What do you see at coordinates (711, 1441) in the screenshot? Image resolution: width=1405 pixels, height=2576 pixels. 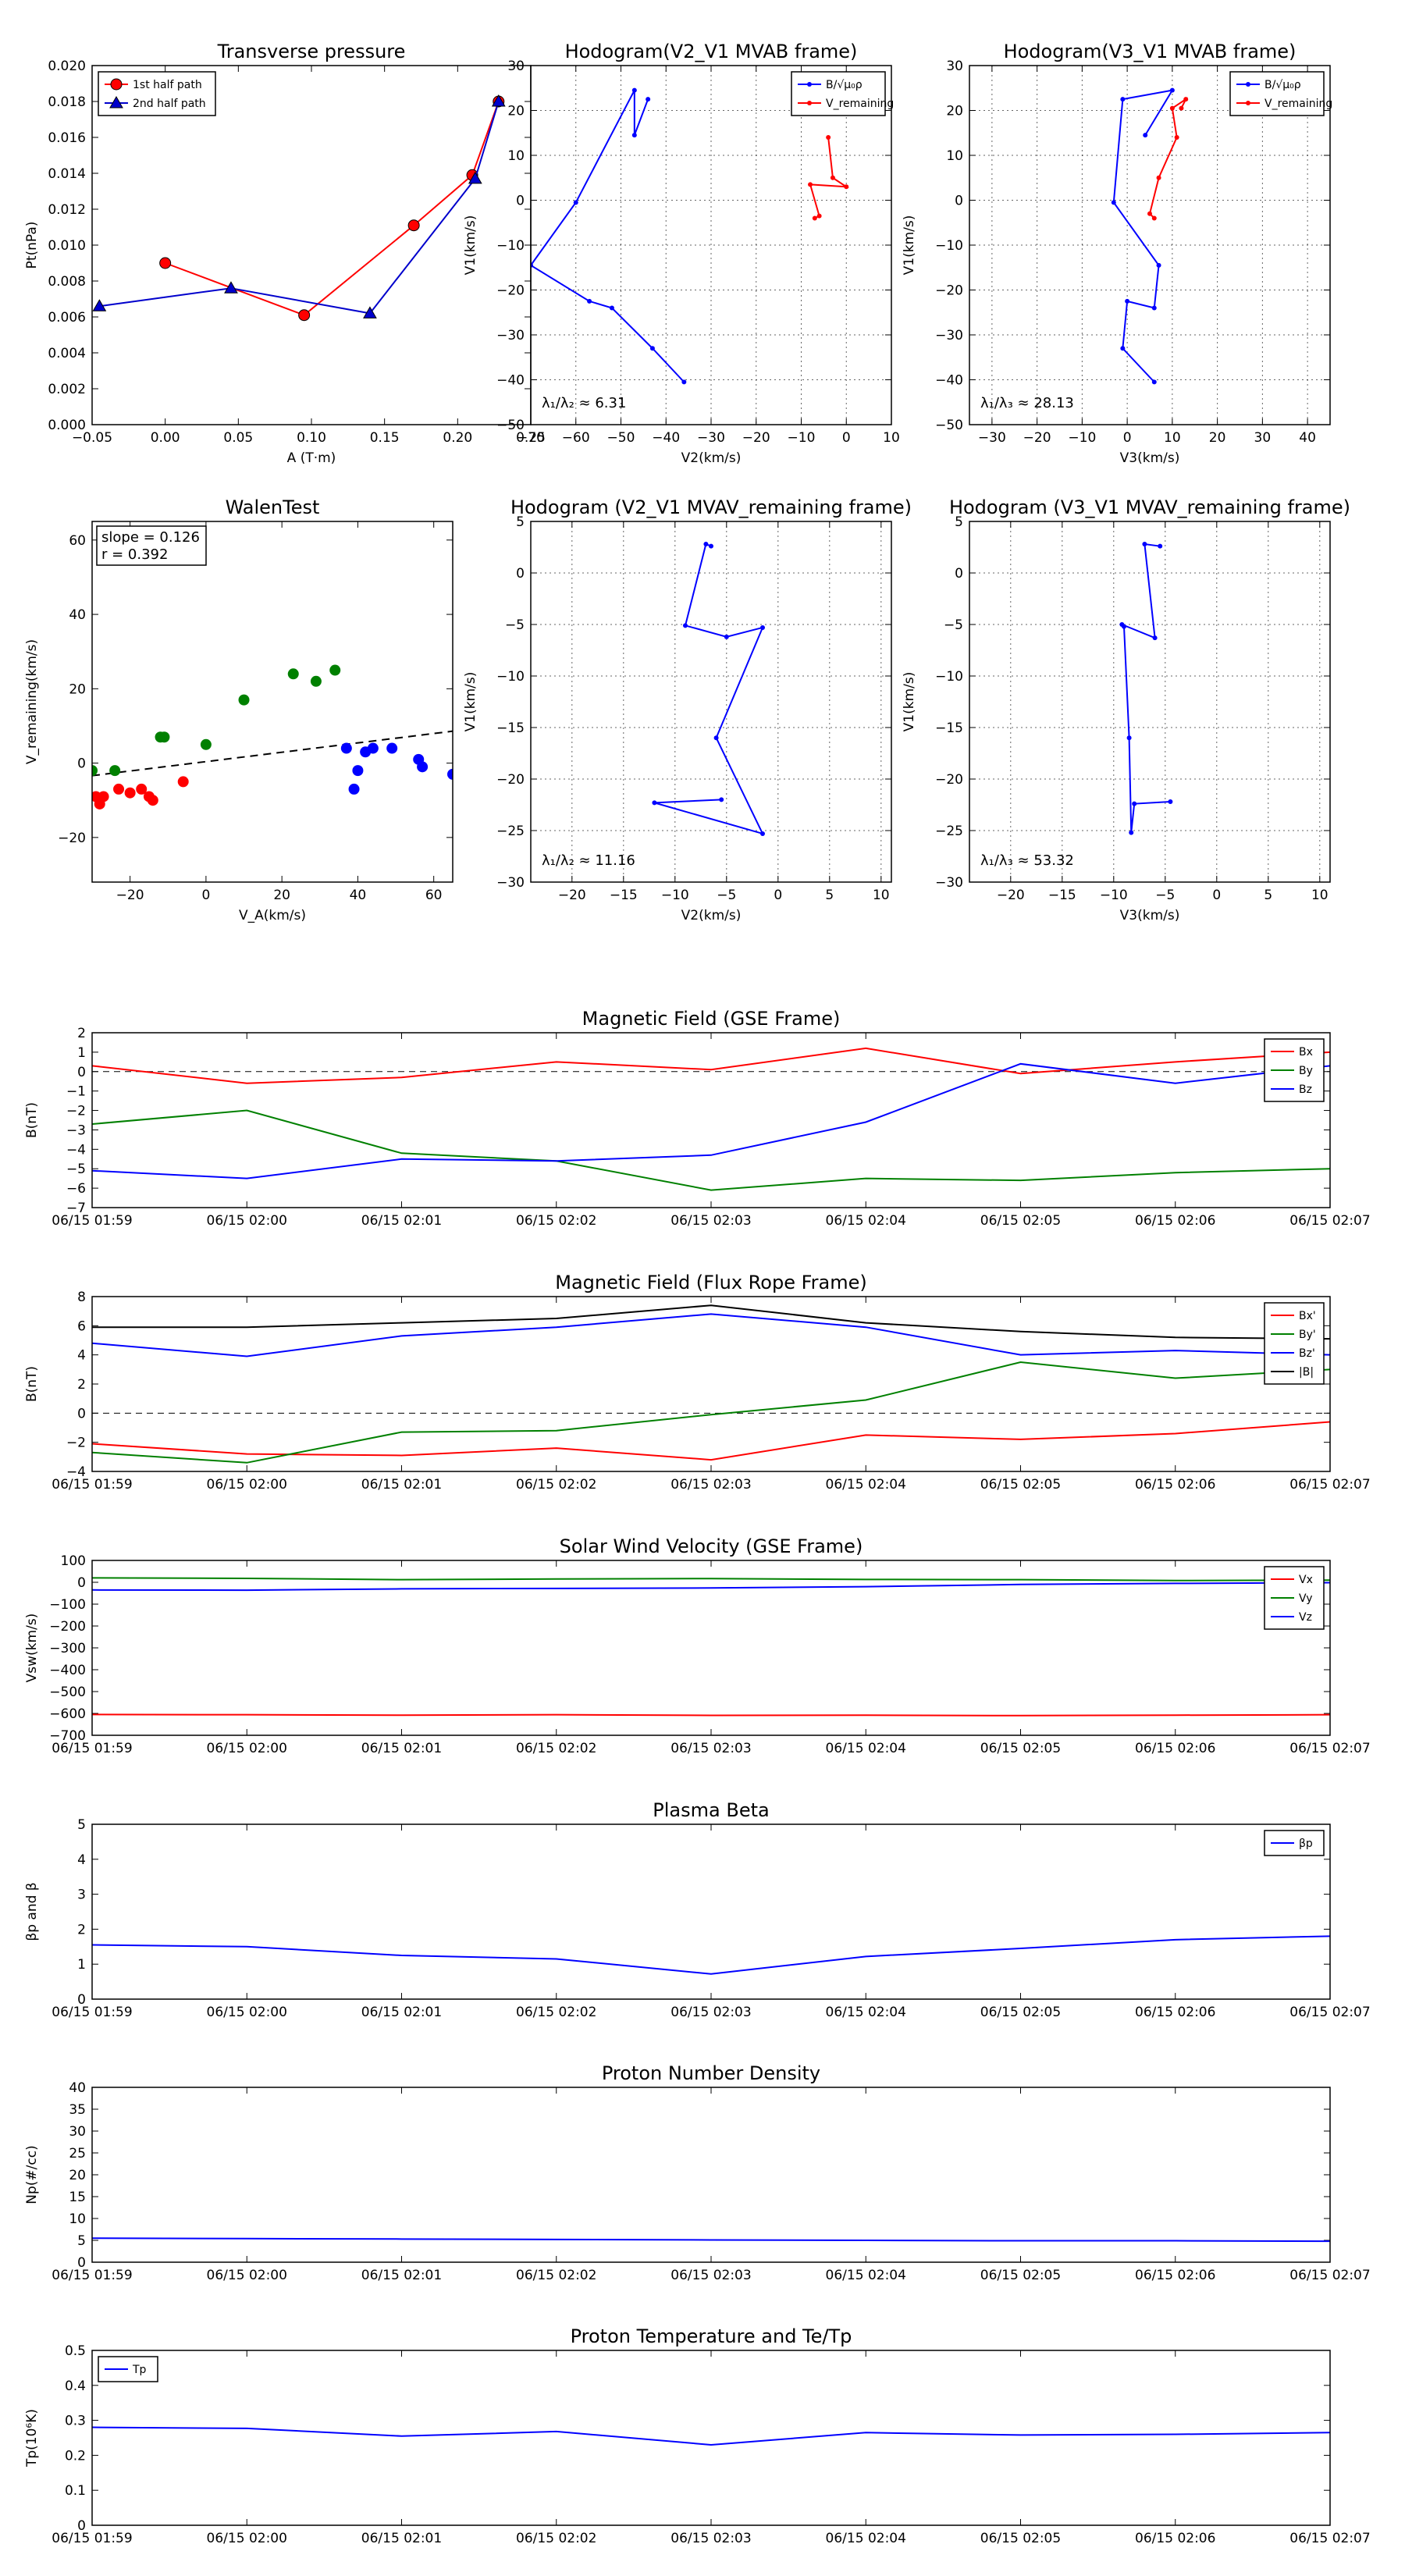 I see `series-line-bx-` at bounding box center [711, 1441].